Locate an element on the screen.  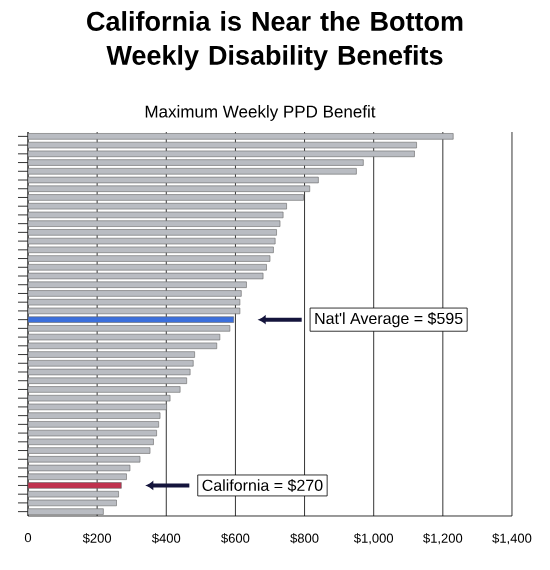
chart-title: California is Near the Bottom Weekly Disability Benefits is located at coordinates (275, 41).